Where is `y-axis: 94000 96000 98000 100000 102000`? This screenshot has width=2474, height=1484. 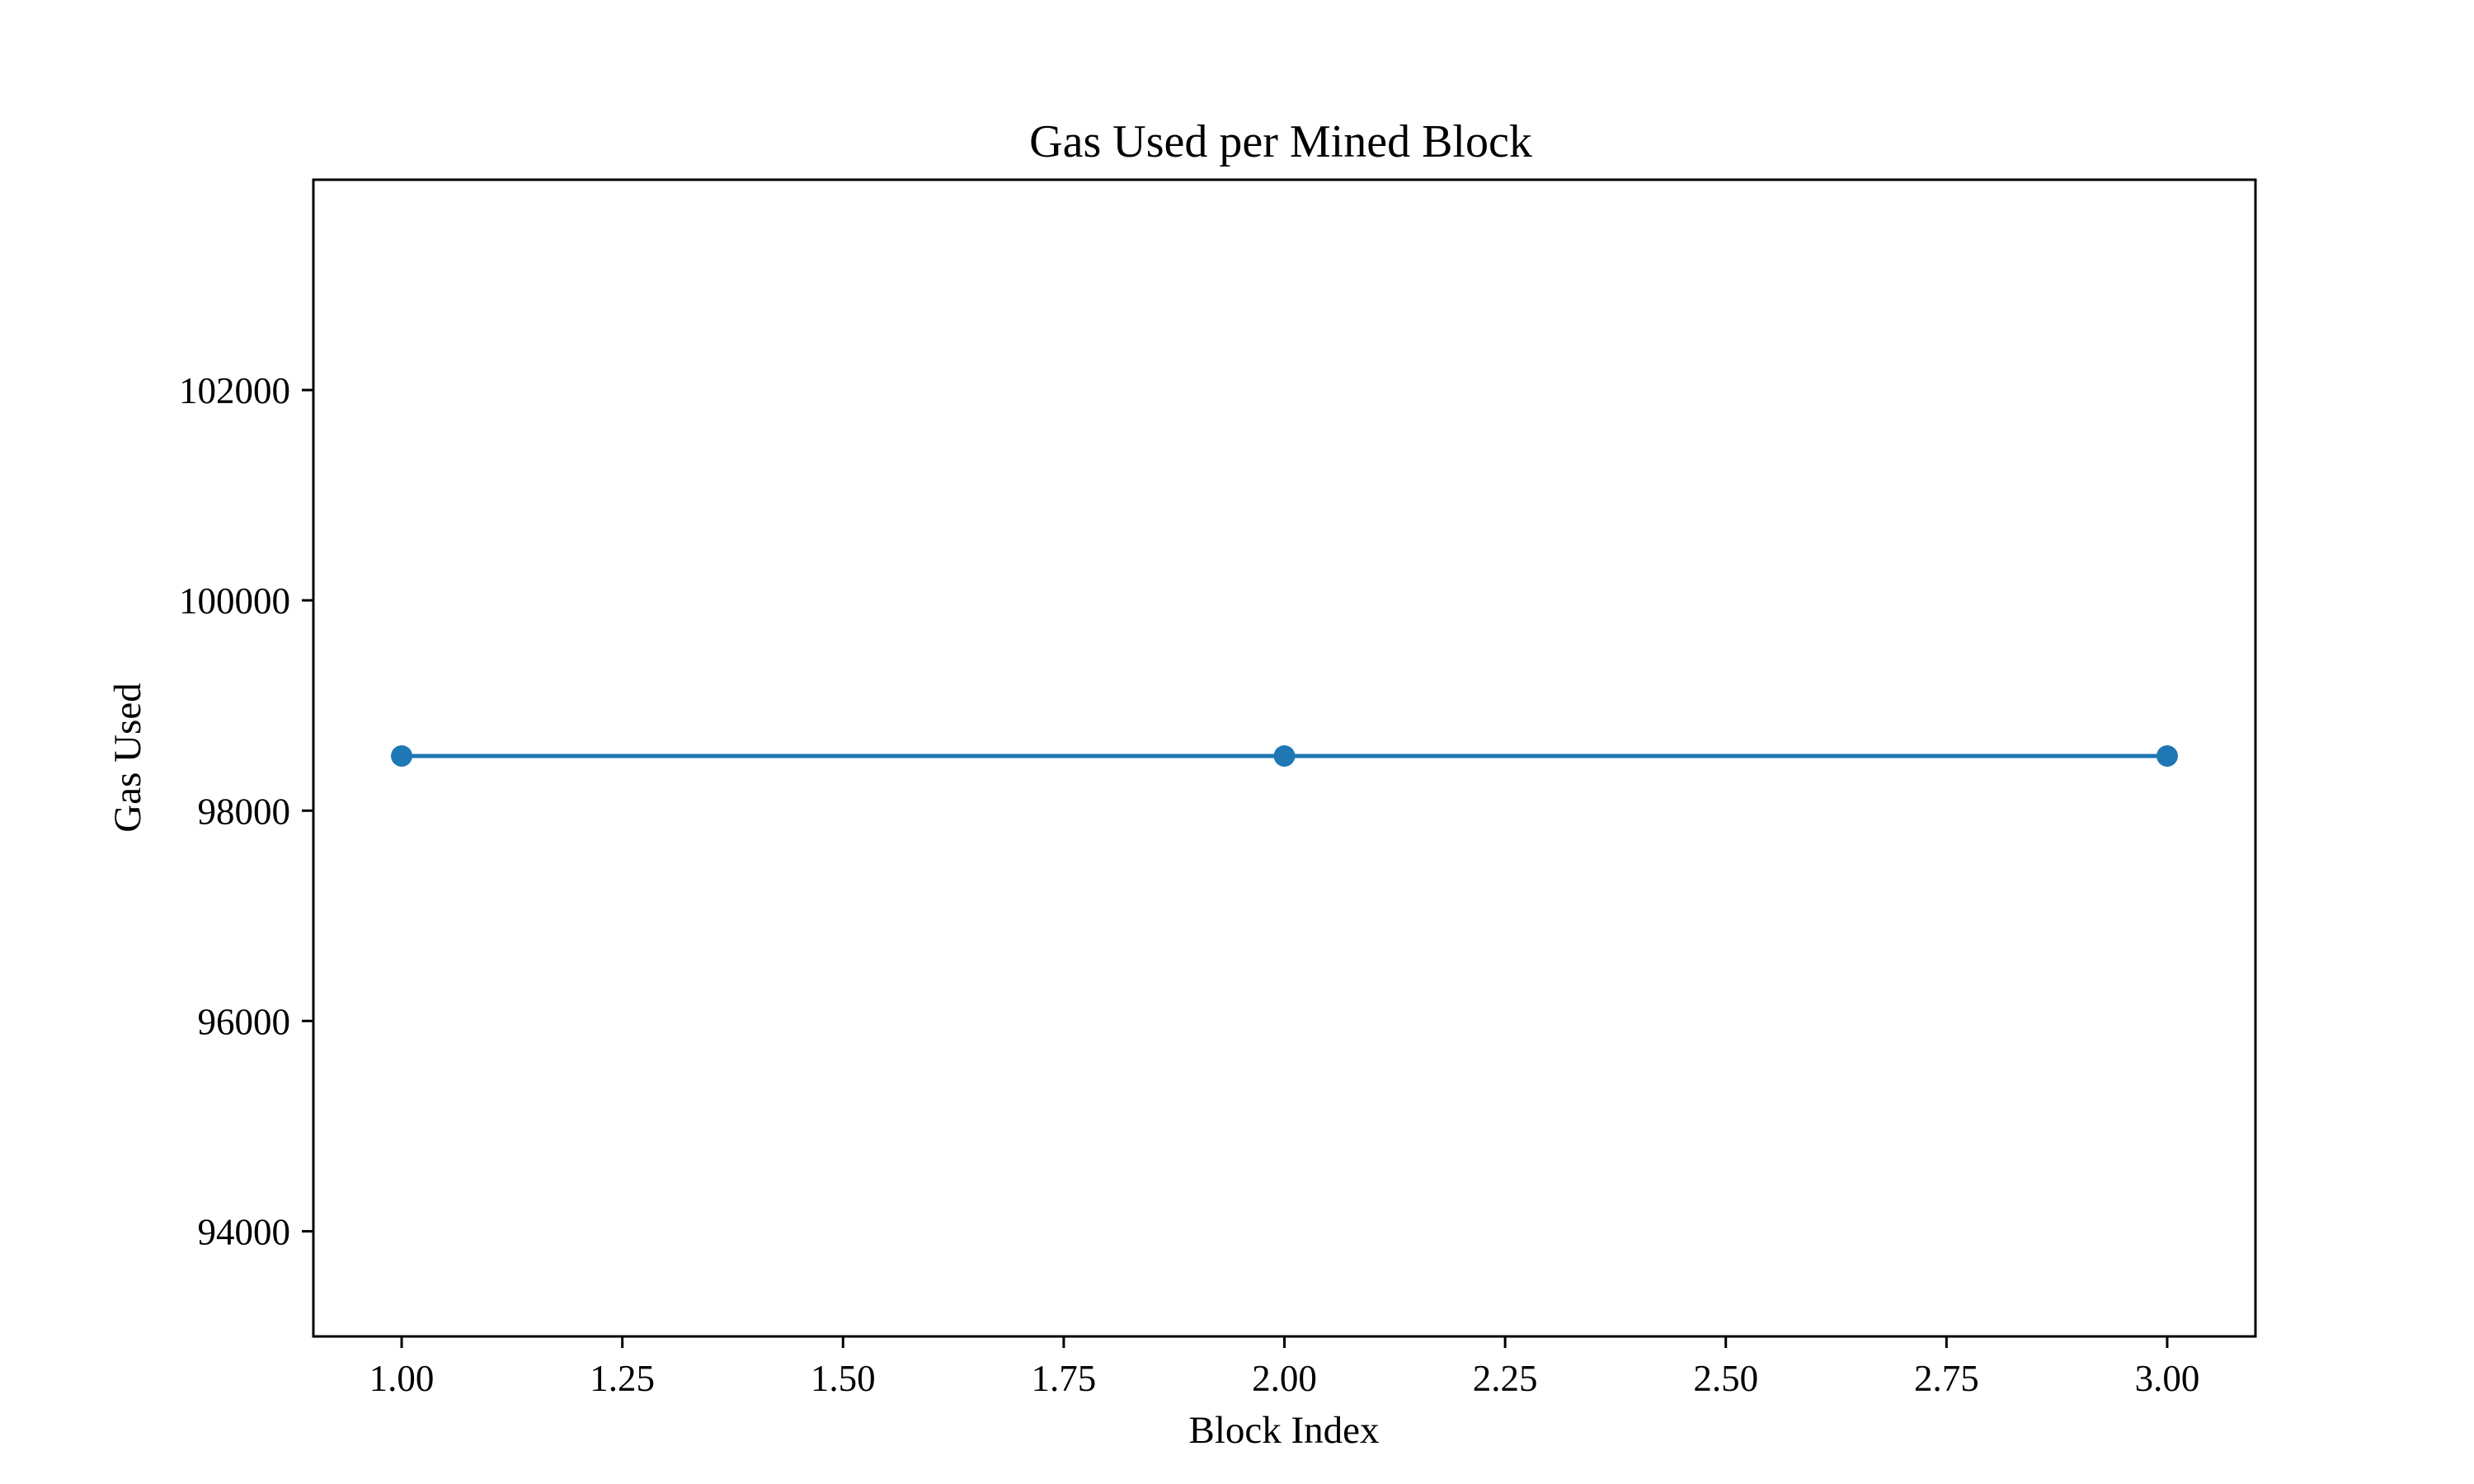
y-axis: 94000 96000 98000 100000 102000 is located at coordinates (246, 811).